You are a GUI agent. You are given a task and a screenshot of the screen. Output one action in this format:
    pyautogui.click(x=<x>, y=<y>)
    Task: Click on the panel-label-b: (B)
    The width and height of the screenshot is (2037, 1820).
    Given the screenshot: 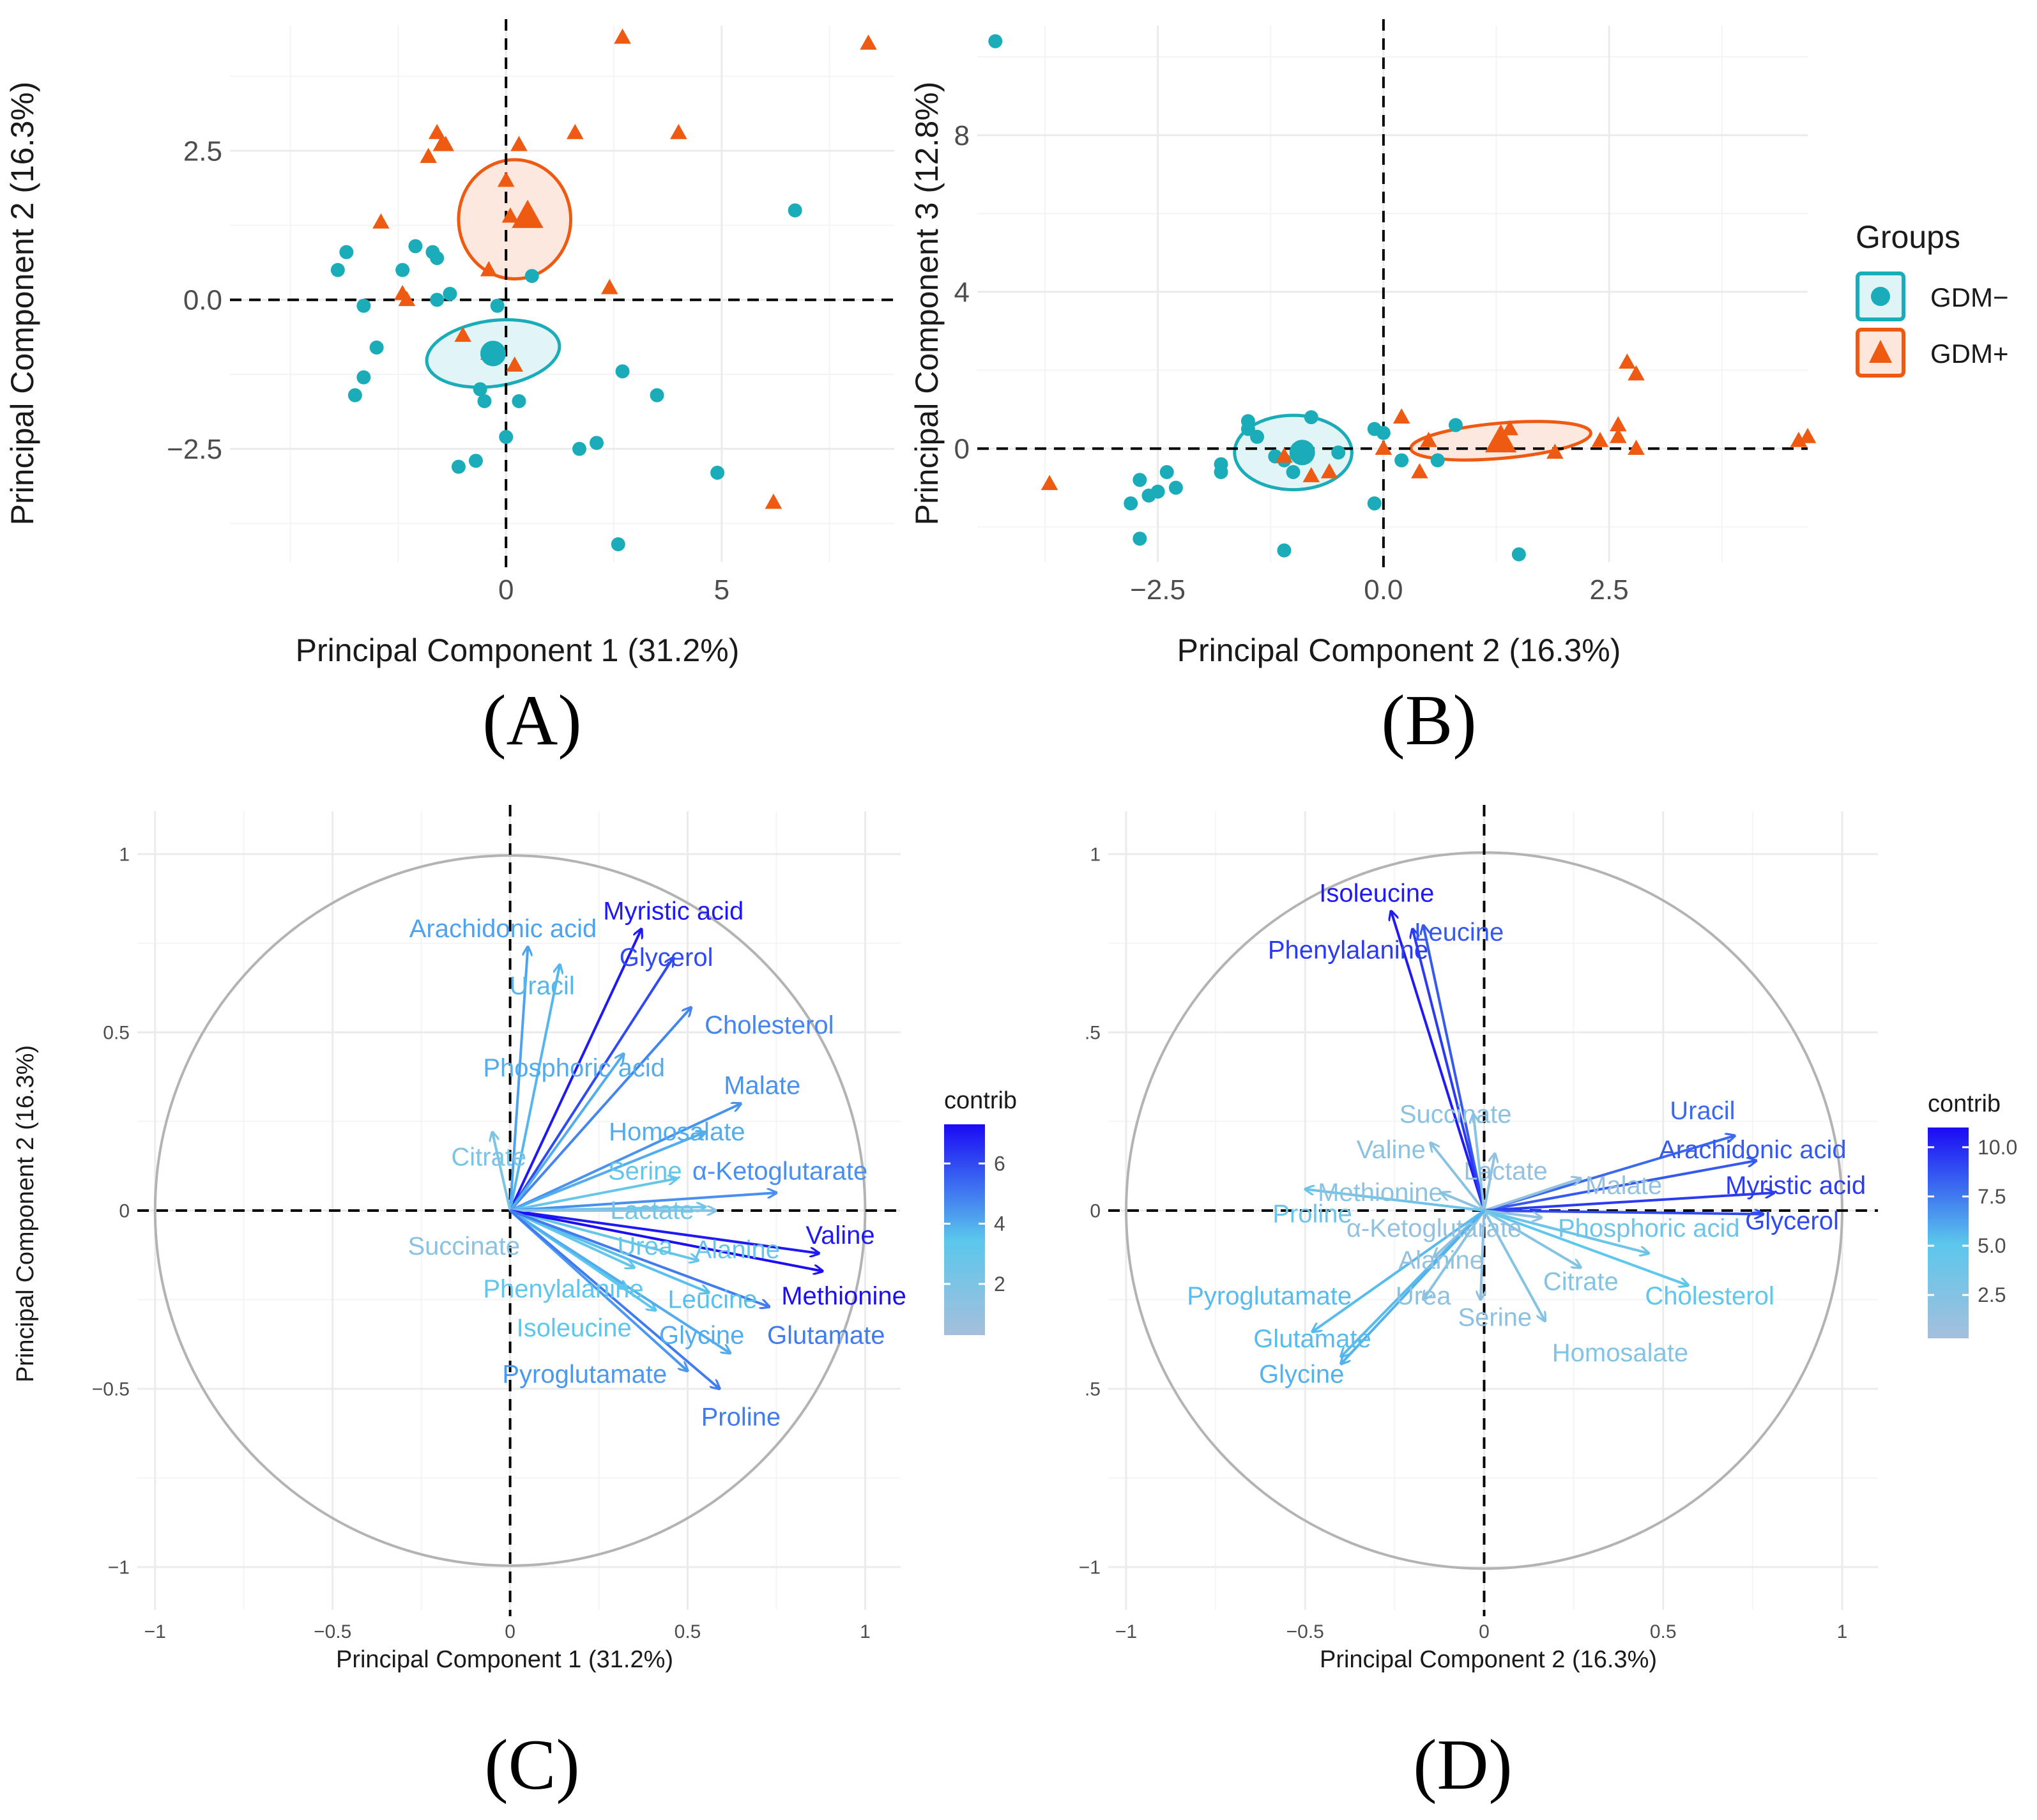 What is the action you would take?
    pyautogui.click(x=1429, y=720)
    